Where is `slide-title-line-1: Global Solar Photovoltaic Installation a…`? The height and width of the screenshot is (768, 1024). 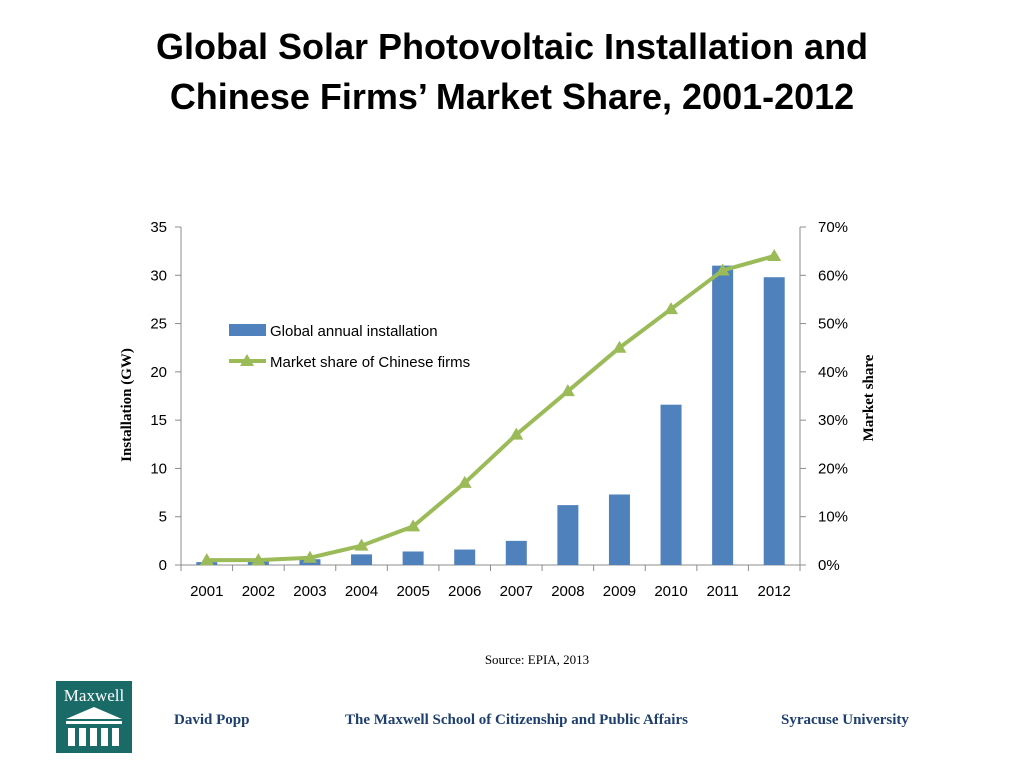
slide-title-line-1: Global Solar Photovoltaic Installation a… is located at coordinates (512, 46).